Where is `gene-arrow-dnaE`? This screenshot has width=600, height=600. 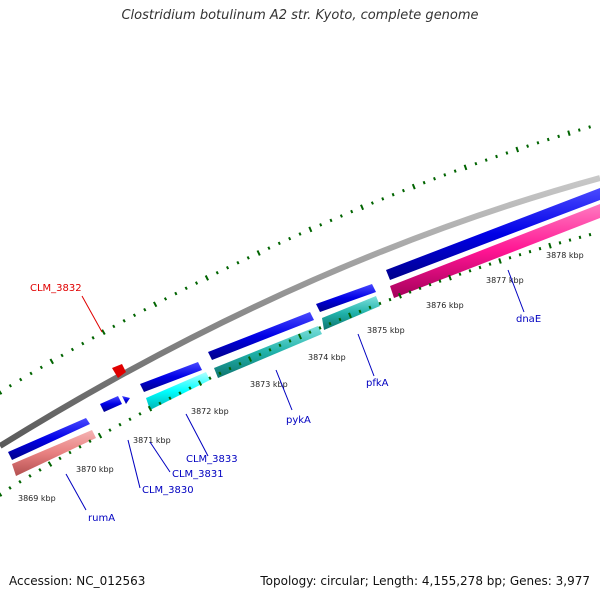
gene-arrow-dnaE is located at coordinates (495, 251).